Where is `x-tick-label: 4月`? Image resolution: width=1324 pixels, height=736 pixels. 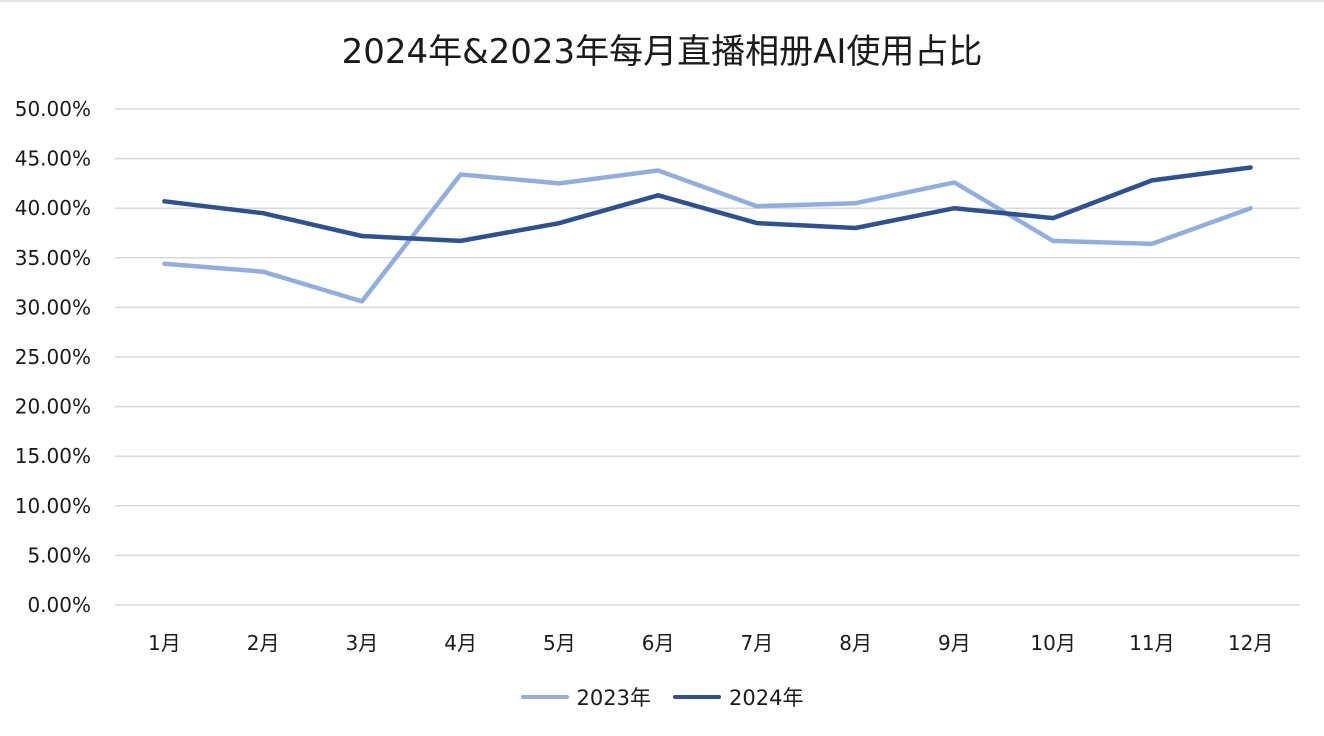
x-tick-label: 4月 is located at coordinates (460, 643).